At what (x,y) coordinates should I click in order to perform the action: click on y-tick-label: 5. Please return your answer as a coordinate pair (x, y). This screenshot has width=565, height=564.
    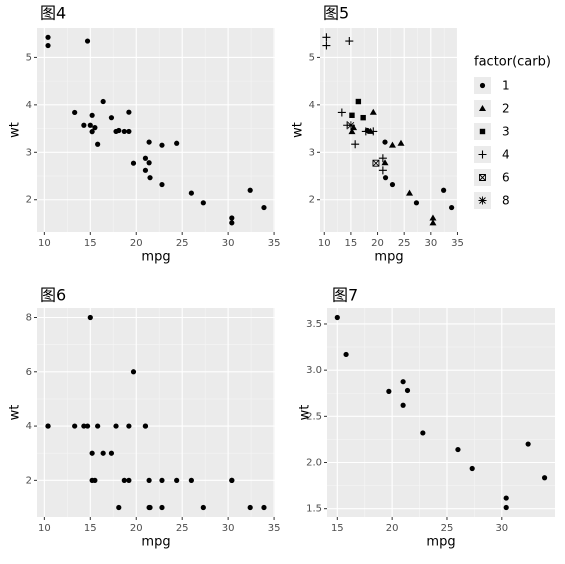
    Looking at the image, I should click on (29, 57).